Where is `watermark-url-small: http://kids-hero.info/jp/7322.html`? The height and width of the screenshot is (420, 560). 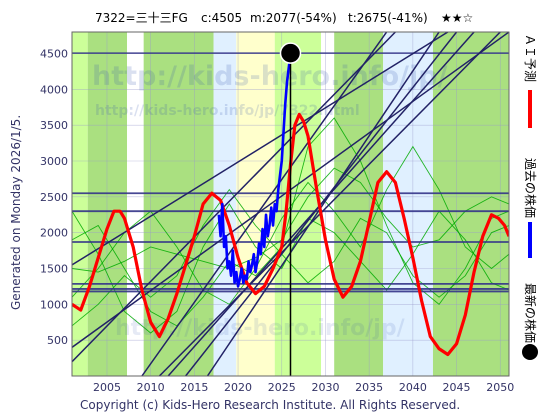 watermark-url-small: http://kids-hero.info/jp/7322.html is located at coordinates (227, 111).